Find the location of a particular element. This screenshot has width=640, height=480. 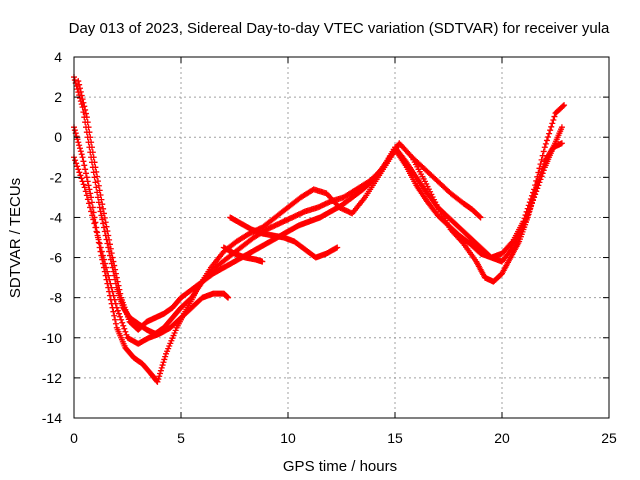

y-tick-label: -14 is located at coordinates (52, 418).